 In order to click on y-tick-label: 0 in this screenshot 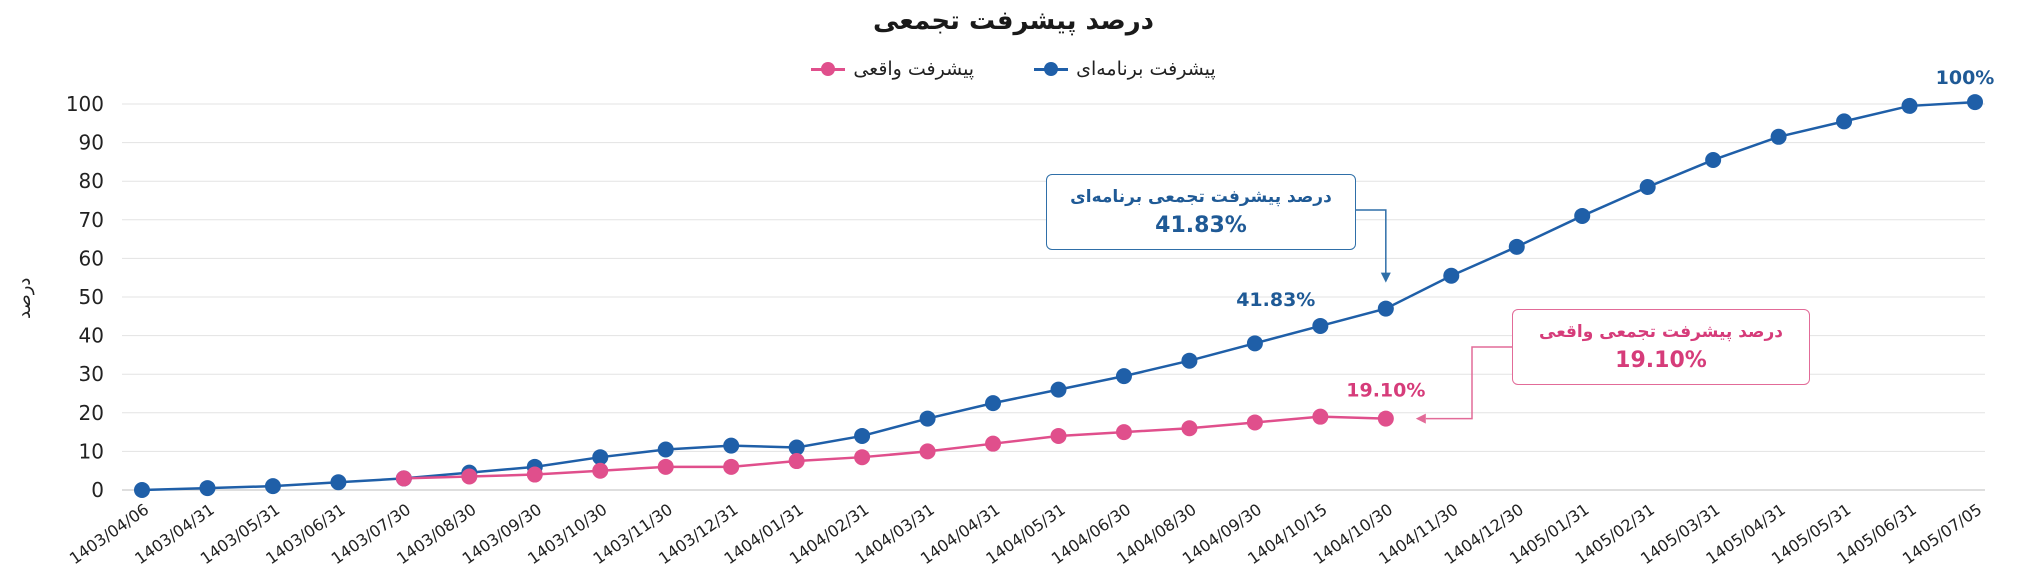, I will do `click(97, 490)`.